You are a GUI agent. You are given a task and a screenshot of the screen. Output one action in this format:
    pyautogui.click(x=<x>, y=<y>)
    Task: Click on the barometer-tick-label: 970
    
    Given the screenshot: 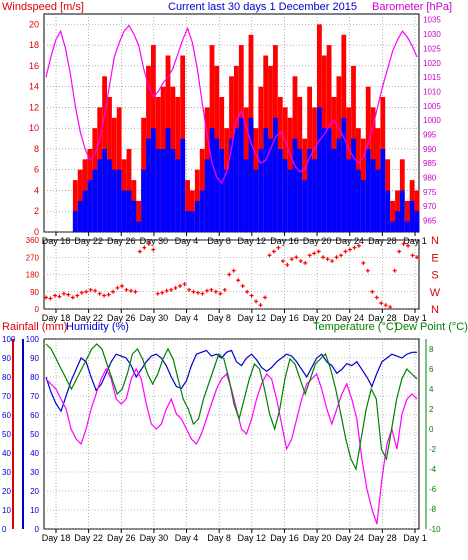 What is the action you would take?
    pyautogui.click(x=430, y=206)
    